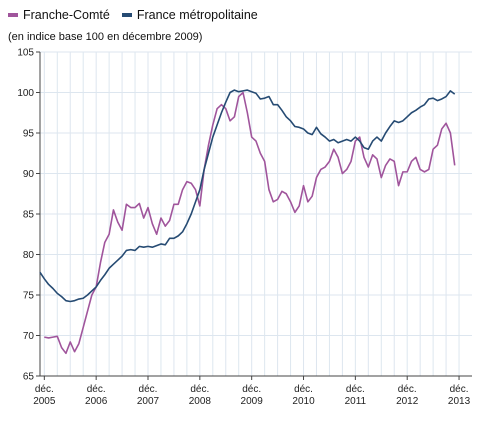 This screenshot has width=480, height=430. I want to click on y-tick-label: 70, so click(29, 336).